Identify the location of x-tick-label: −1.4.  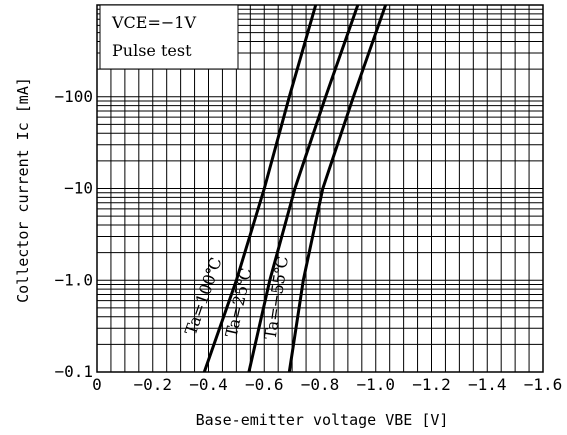
(487, 384).